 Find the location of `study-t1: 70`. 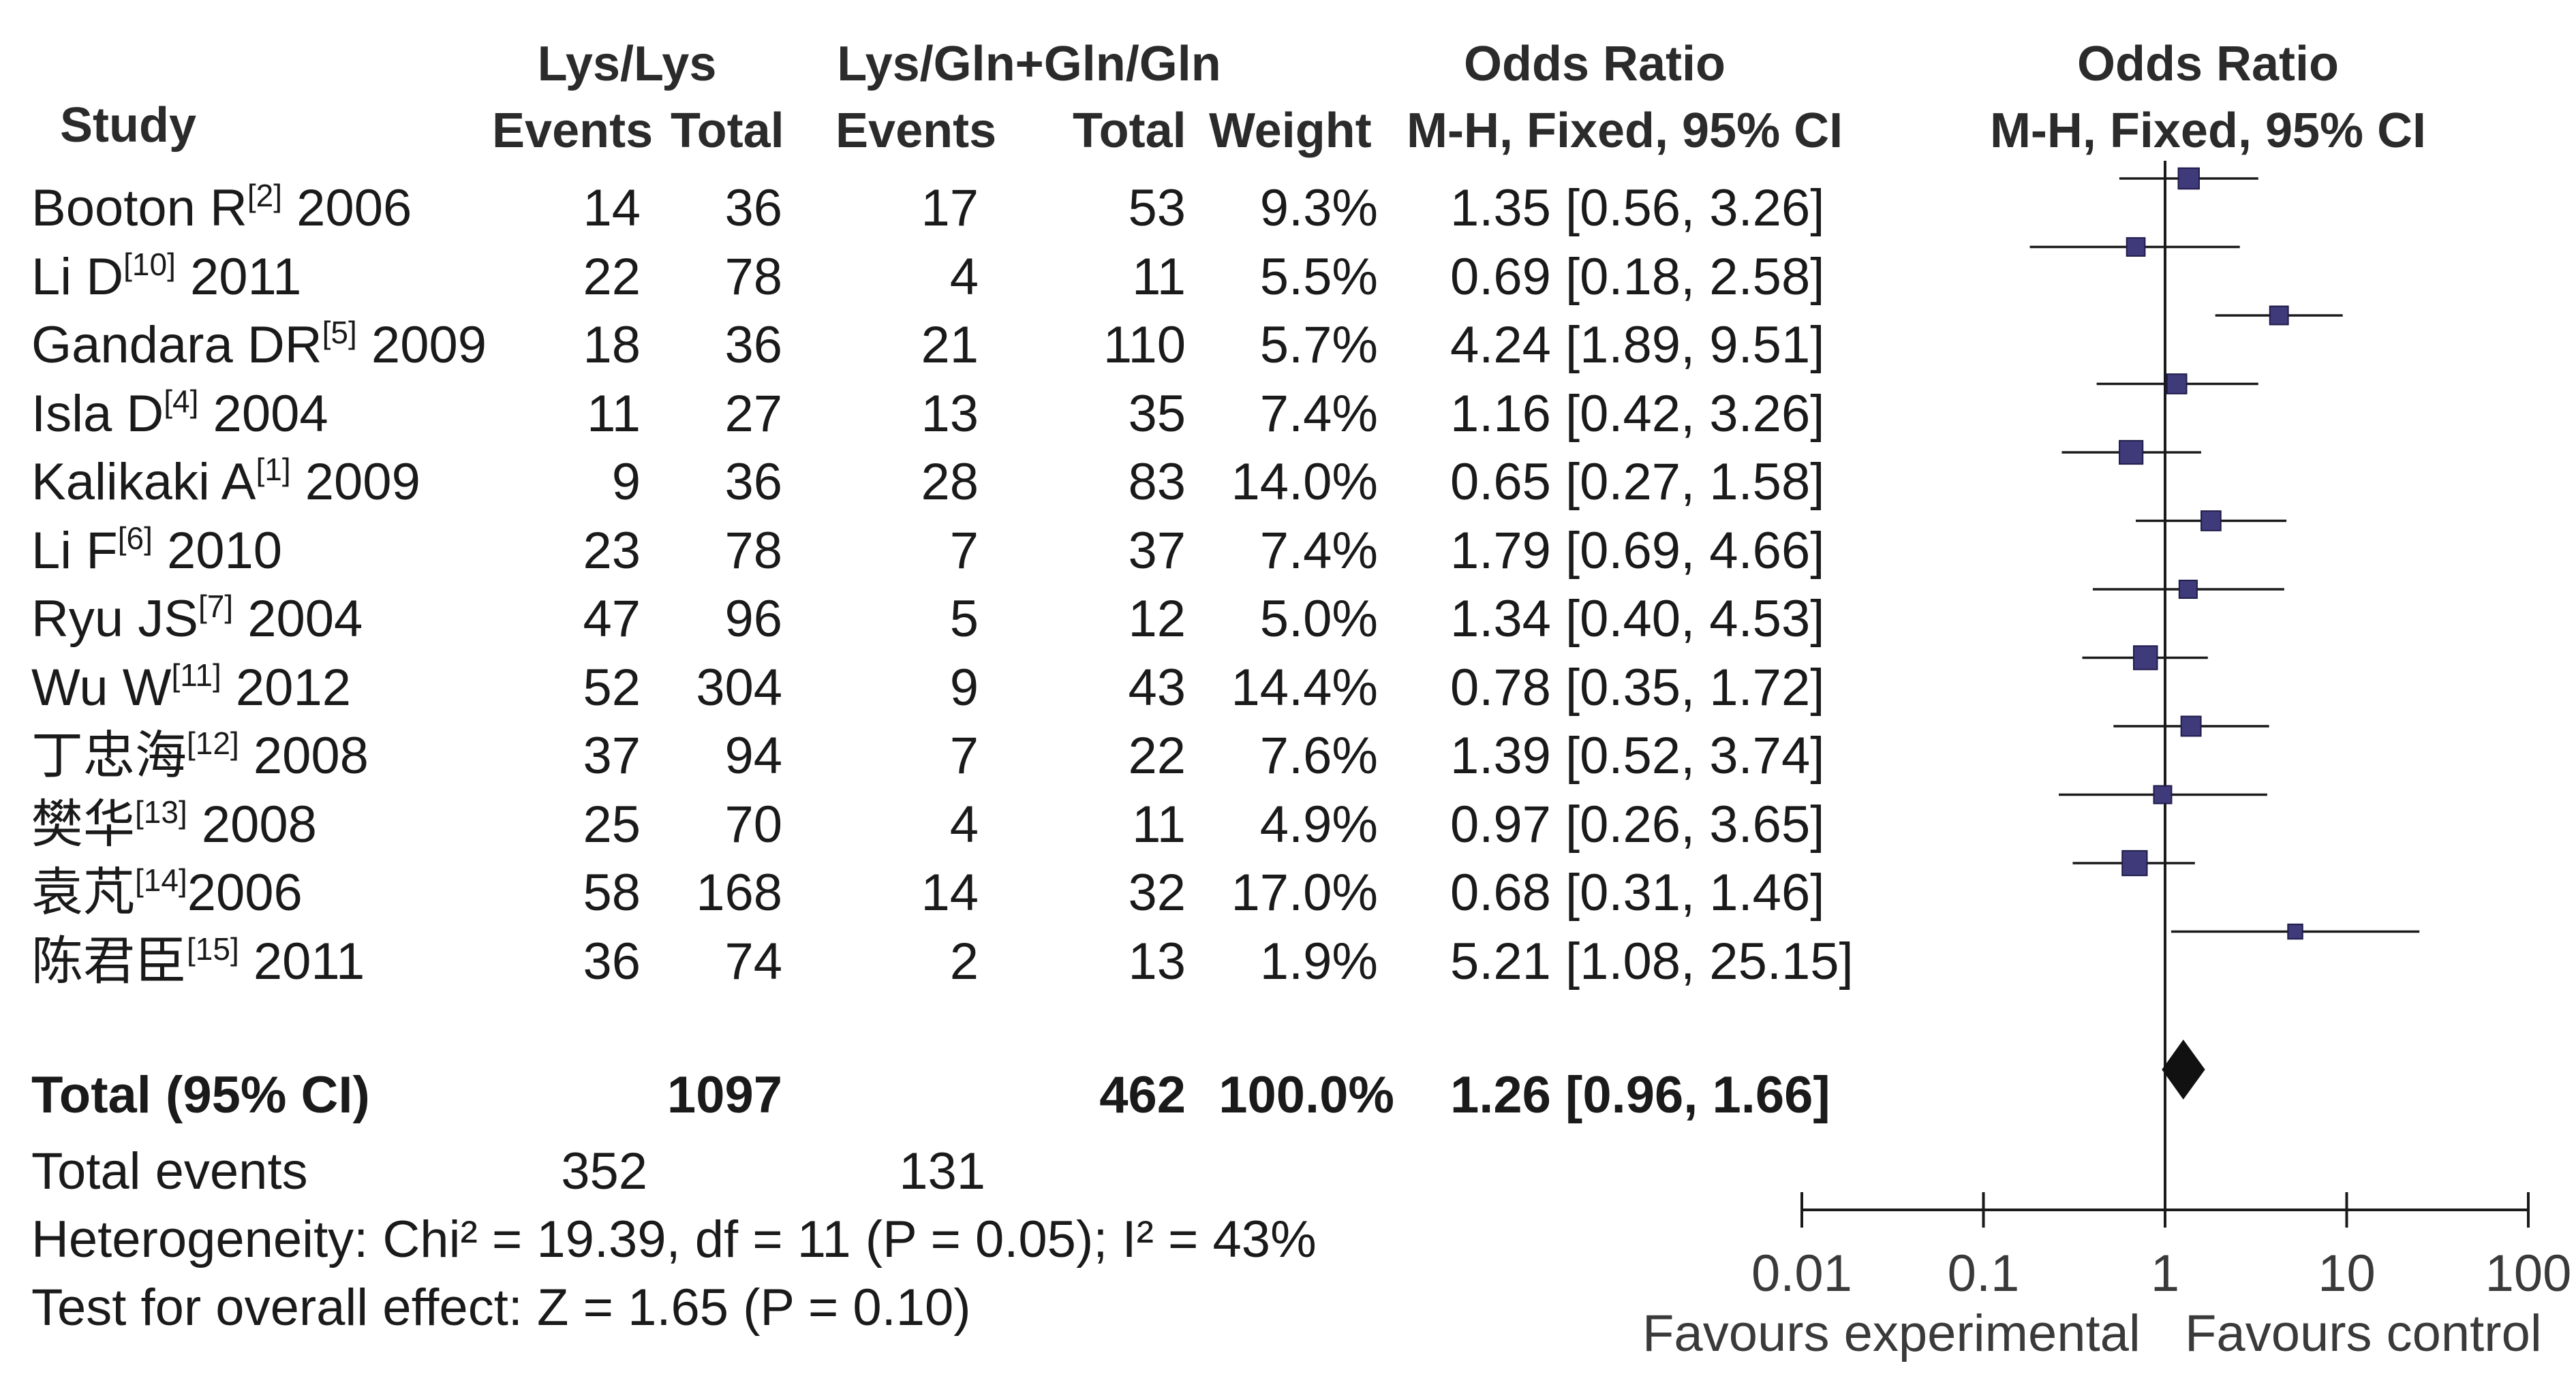

study-t1: 70 is located at coordinates (753, 825).